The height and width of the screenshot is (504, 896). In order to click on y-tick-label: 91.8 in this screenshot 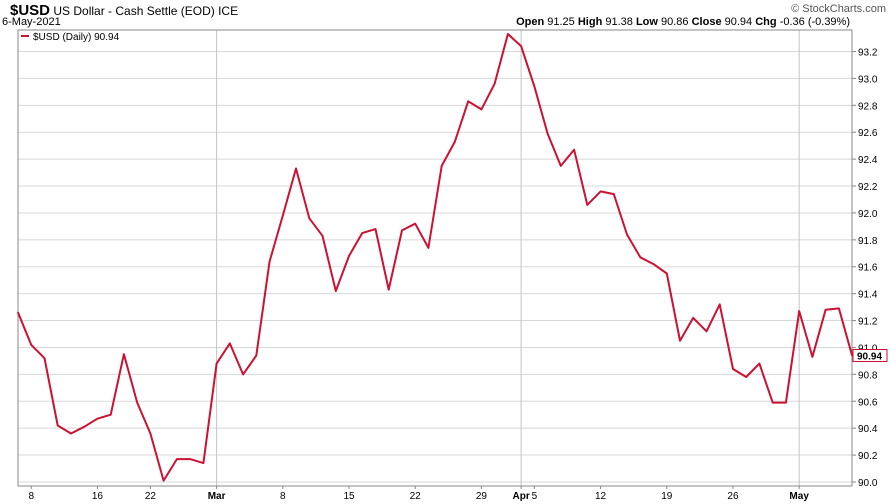, I will do `click(868, 241)`.